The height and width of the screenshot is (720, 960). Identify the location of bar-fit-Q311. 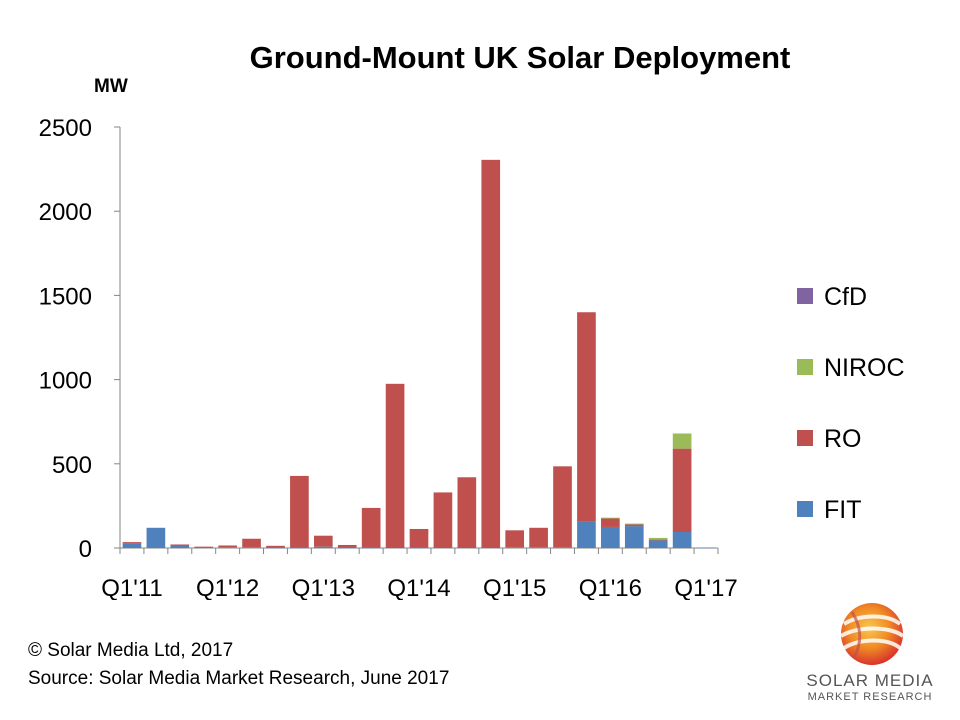
(180, 546).